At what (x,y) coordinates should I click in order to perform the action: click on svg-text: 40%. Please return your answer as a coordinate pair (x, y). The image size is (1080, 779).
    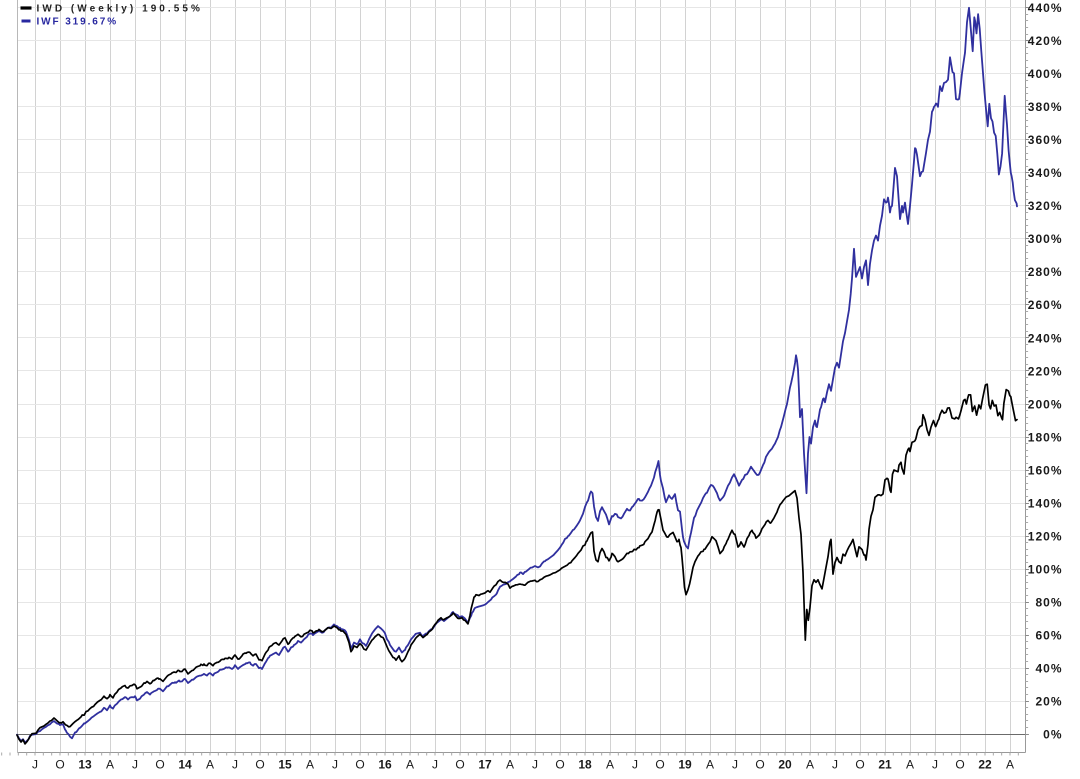
    Looking at the image, I should click on (1048, 669).